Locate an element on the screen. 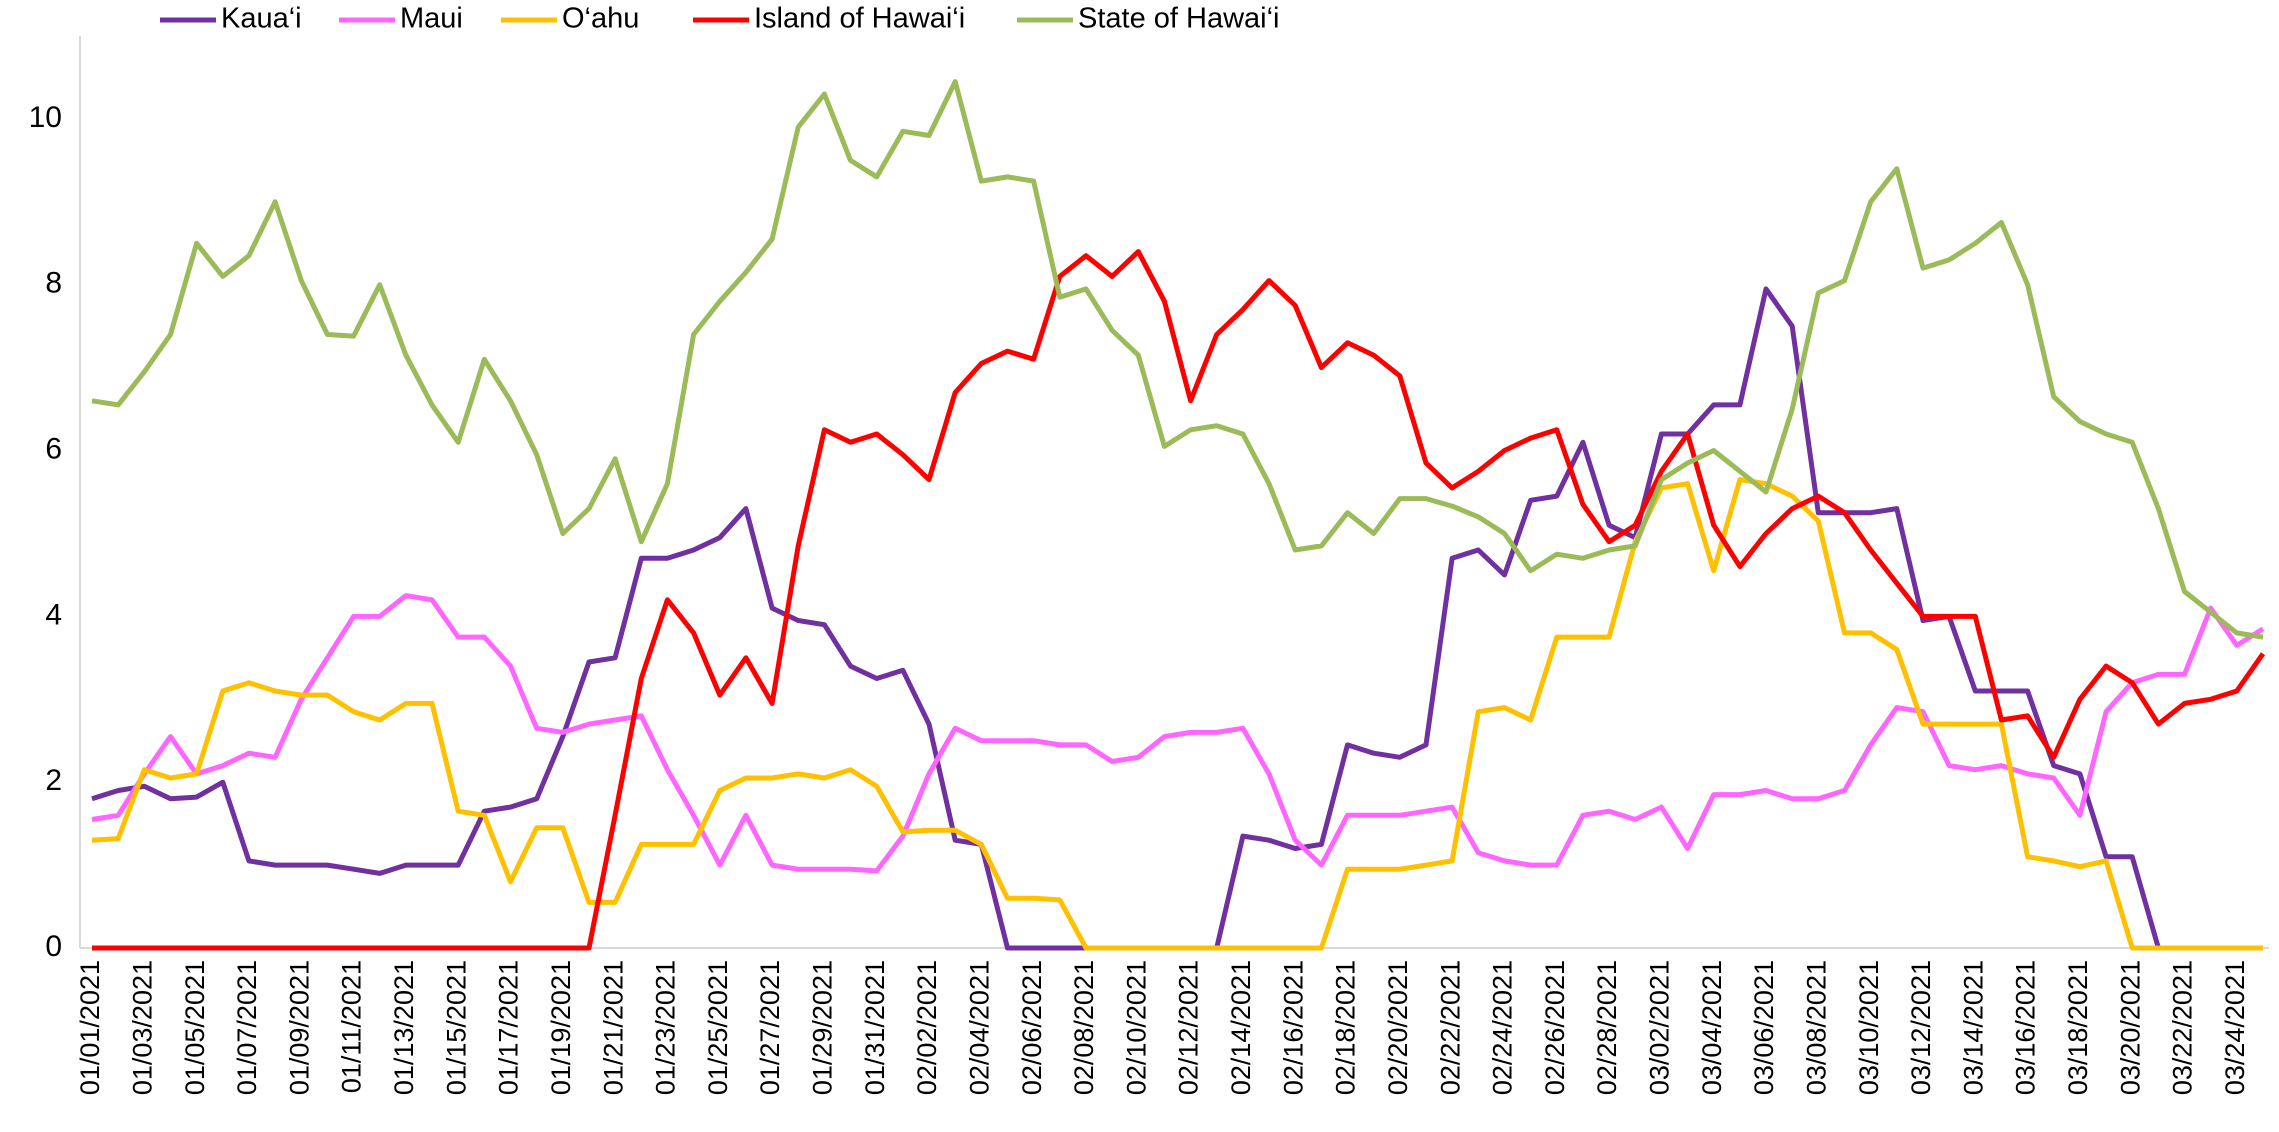  x-tick-label: 01/31/2021 is located at coordinates (875, 1027).